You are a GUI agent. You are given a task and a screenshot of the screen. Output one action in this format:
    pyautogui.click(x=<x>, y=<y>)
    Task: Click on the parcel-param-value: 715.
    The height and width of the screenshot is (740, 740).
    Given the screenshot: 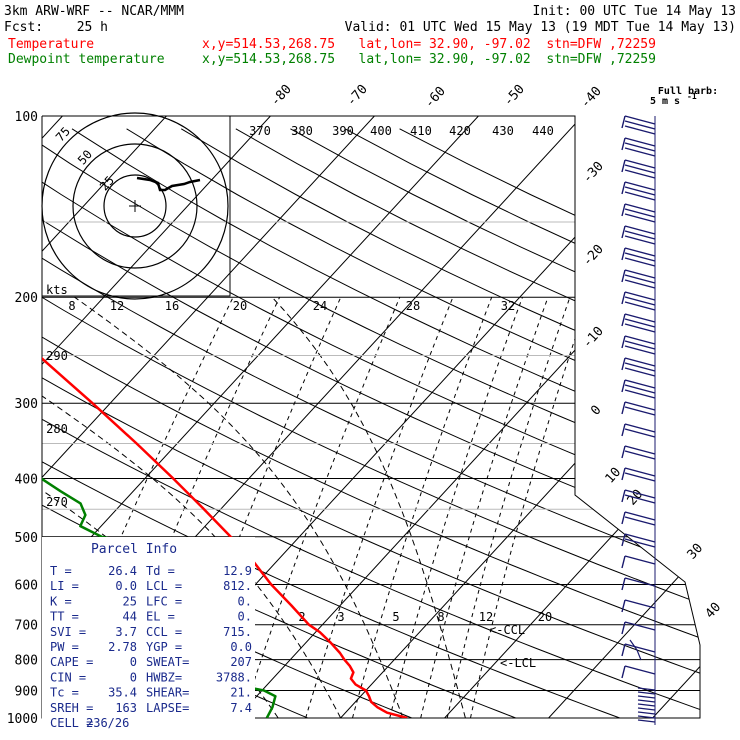 What is the action you would take?
    pyautogui.click(x=237, y=632)
    